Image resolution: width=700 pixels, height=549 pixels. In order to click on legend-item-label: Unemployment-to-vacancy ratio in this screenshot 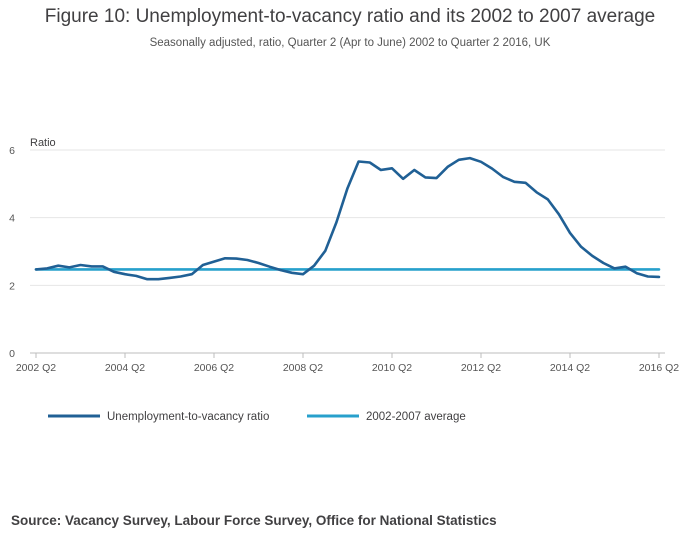, I will do `click(188, 417)`.